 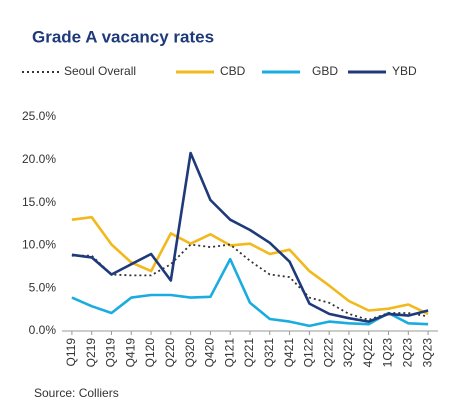 What do you see at coordinates (170, 353) in the screenshot?
I see `x-tick-label: Q220` at bounding box center [170, 353].